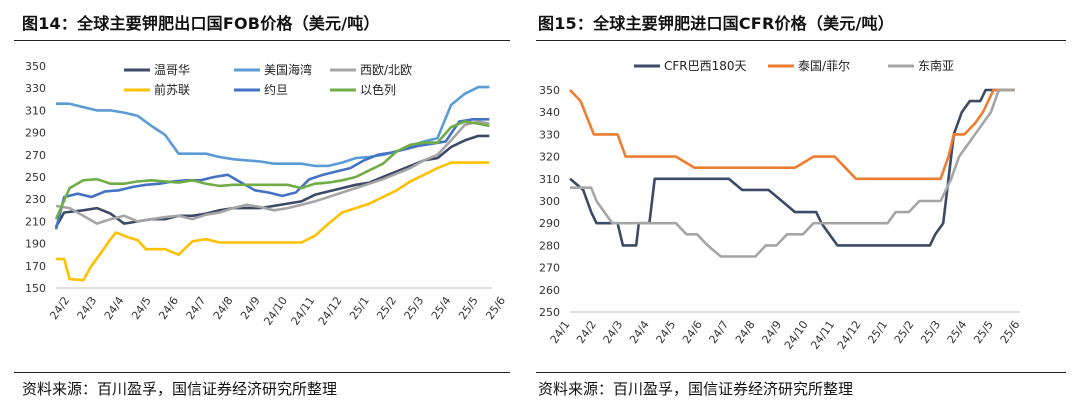 Image resolution: width=1076 pixels, height=405 pixels. What do you see at coordinates (549, 290) in the screenshot?
I see `y-tick-label: 260` at bounding box center [549, 290].